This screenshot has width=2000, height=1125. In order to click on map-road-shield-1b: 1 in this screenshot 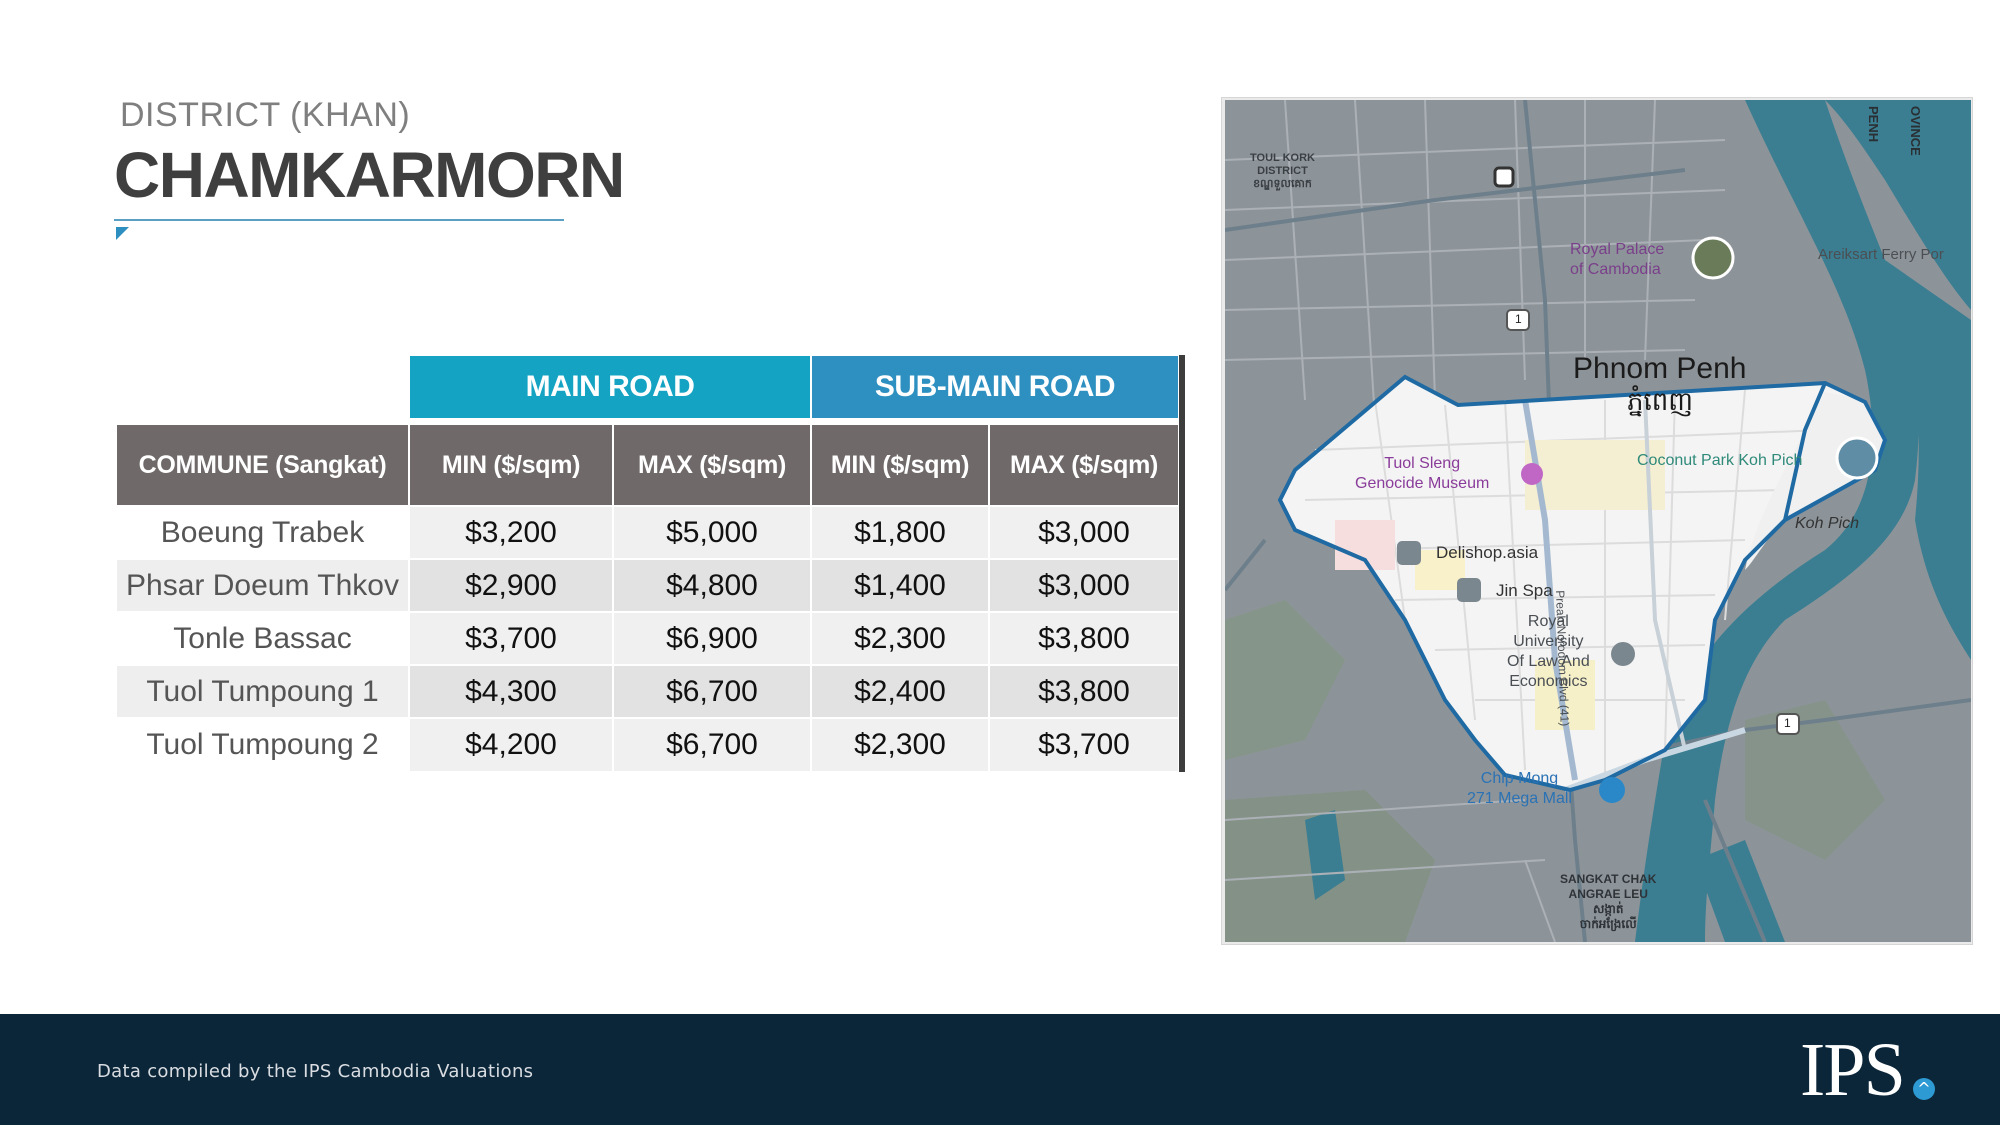, I will do `click(1787, 723)`.